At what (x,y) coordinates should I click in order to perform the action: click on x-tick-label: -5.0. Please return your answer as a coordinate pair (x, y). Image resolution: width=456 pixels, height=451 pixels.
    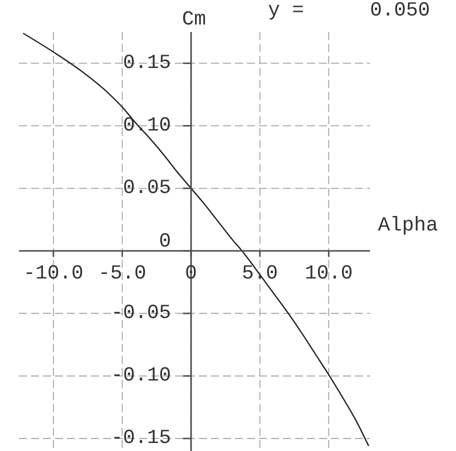
    Looking at the image, I should click on (122, 274).